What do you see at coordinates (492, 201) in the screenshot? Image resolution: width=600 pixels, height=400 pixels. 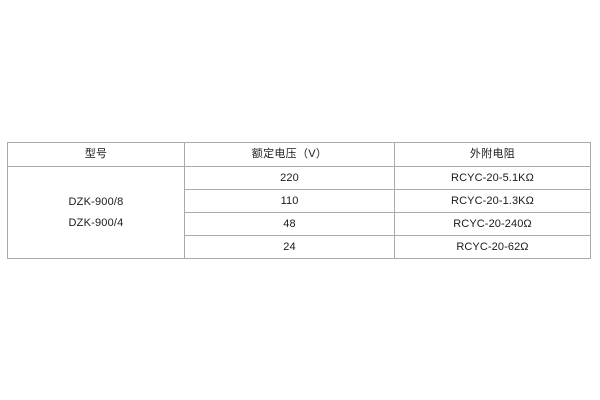 I see `external-resistor-value: RCYC-20-1.3KΩ` at bounding box center [492, 201].